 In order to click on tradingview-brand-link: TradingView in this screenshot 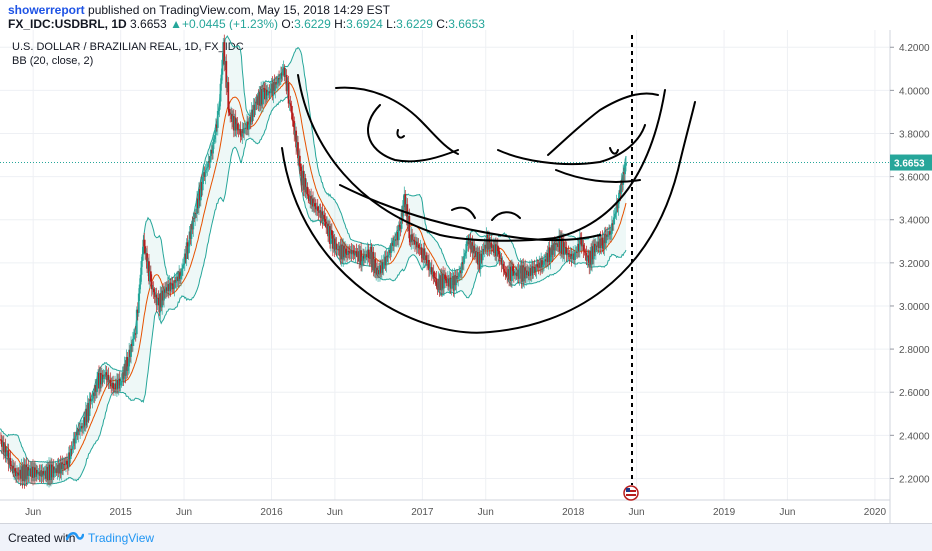, I will do `click(121, 538)`.